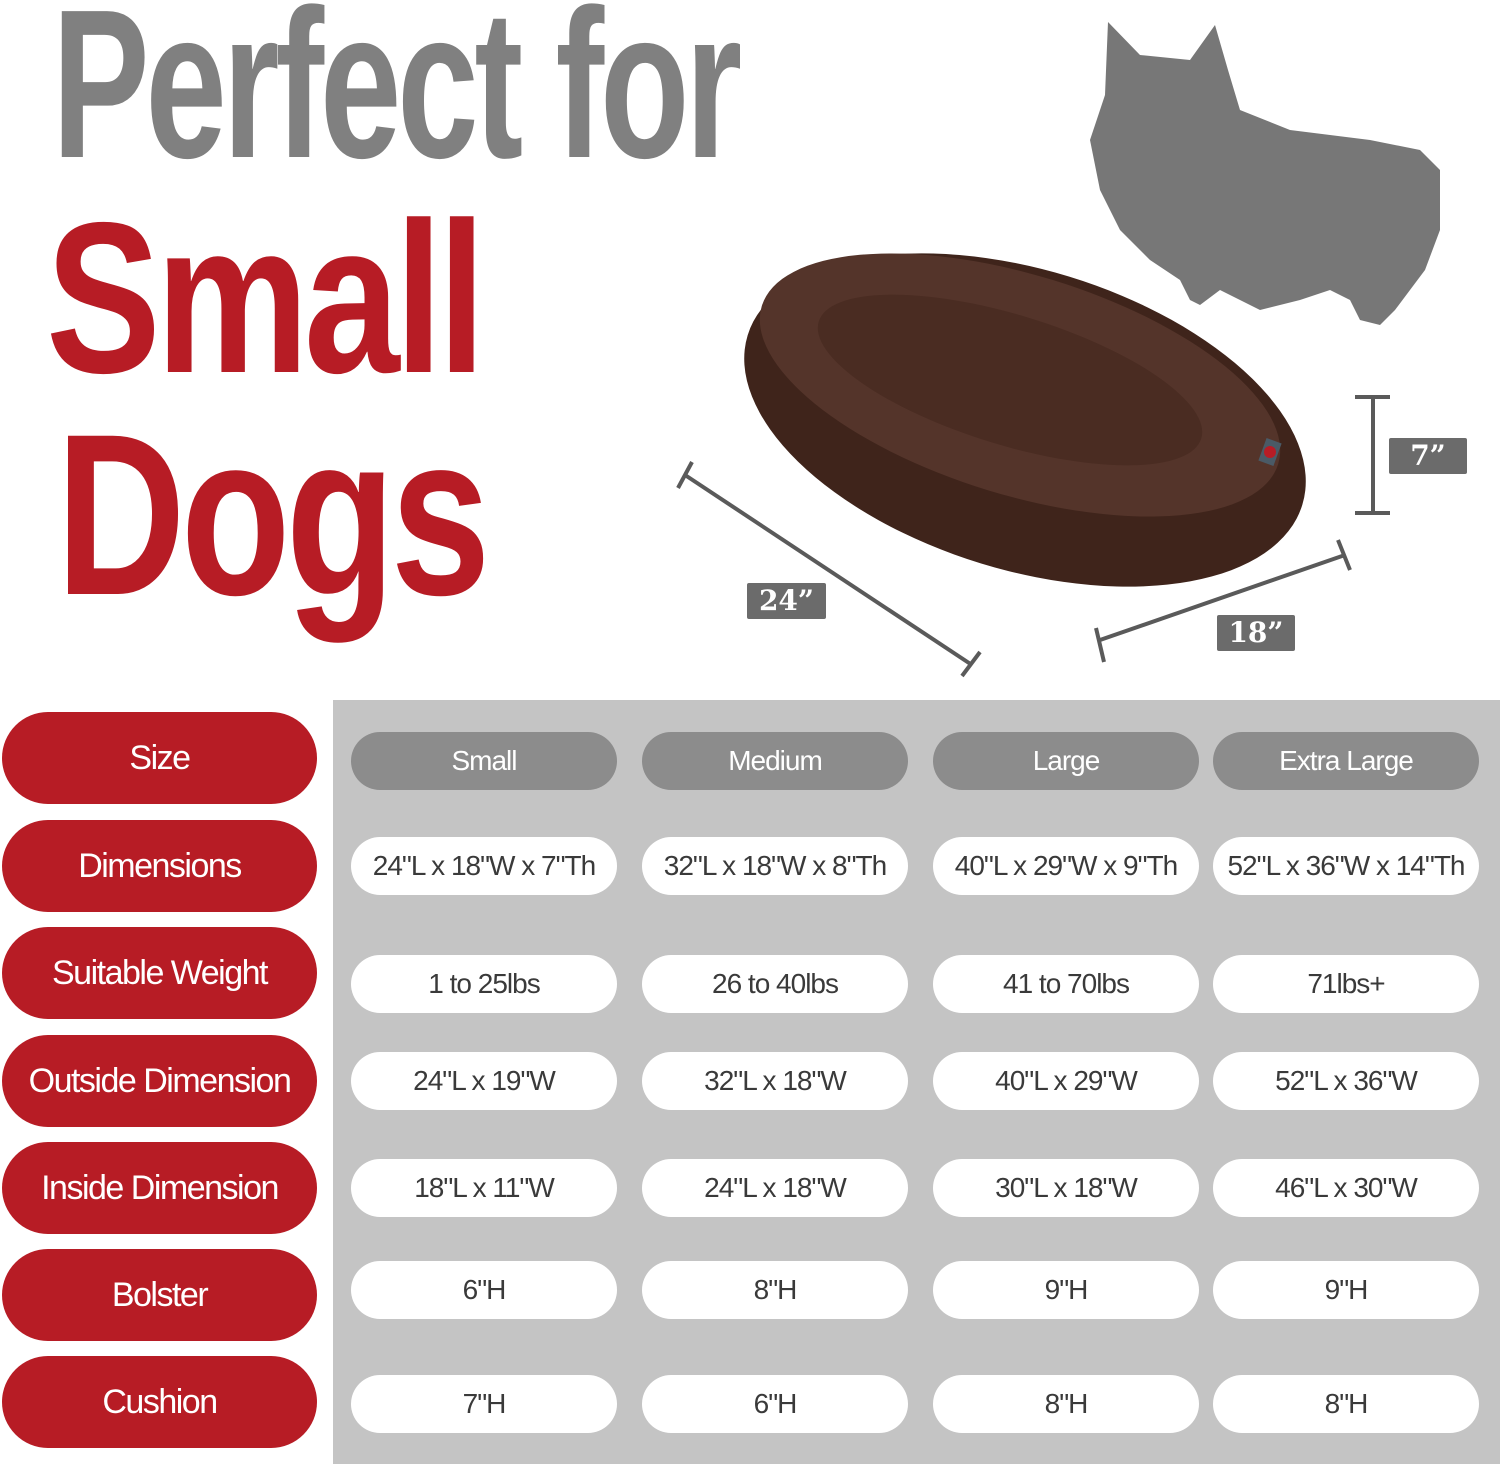  Describe the element at coordinates (159, 973) in the screenshot. I see `row-label: Suitable Weight` at that location.